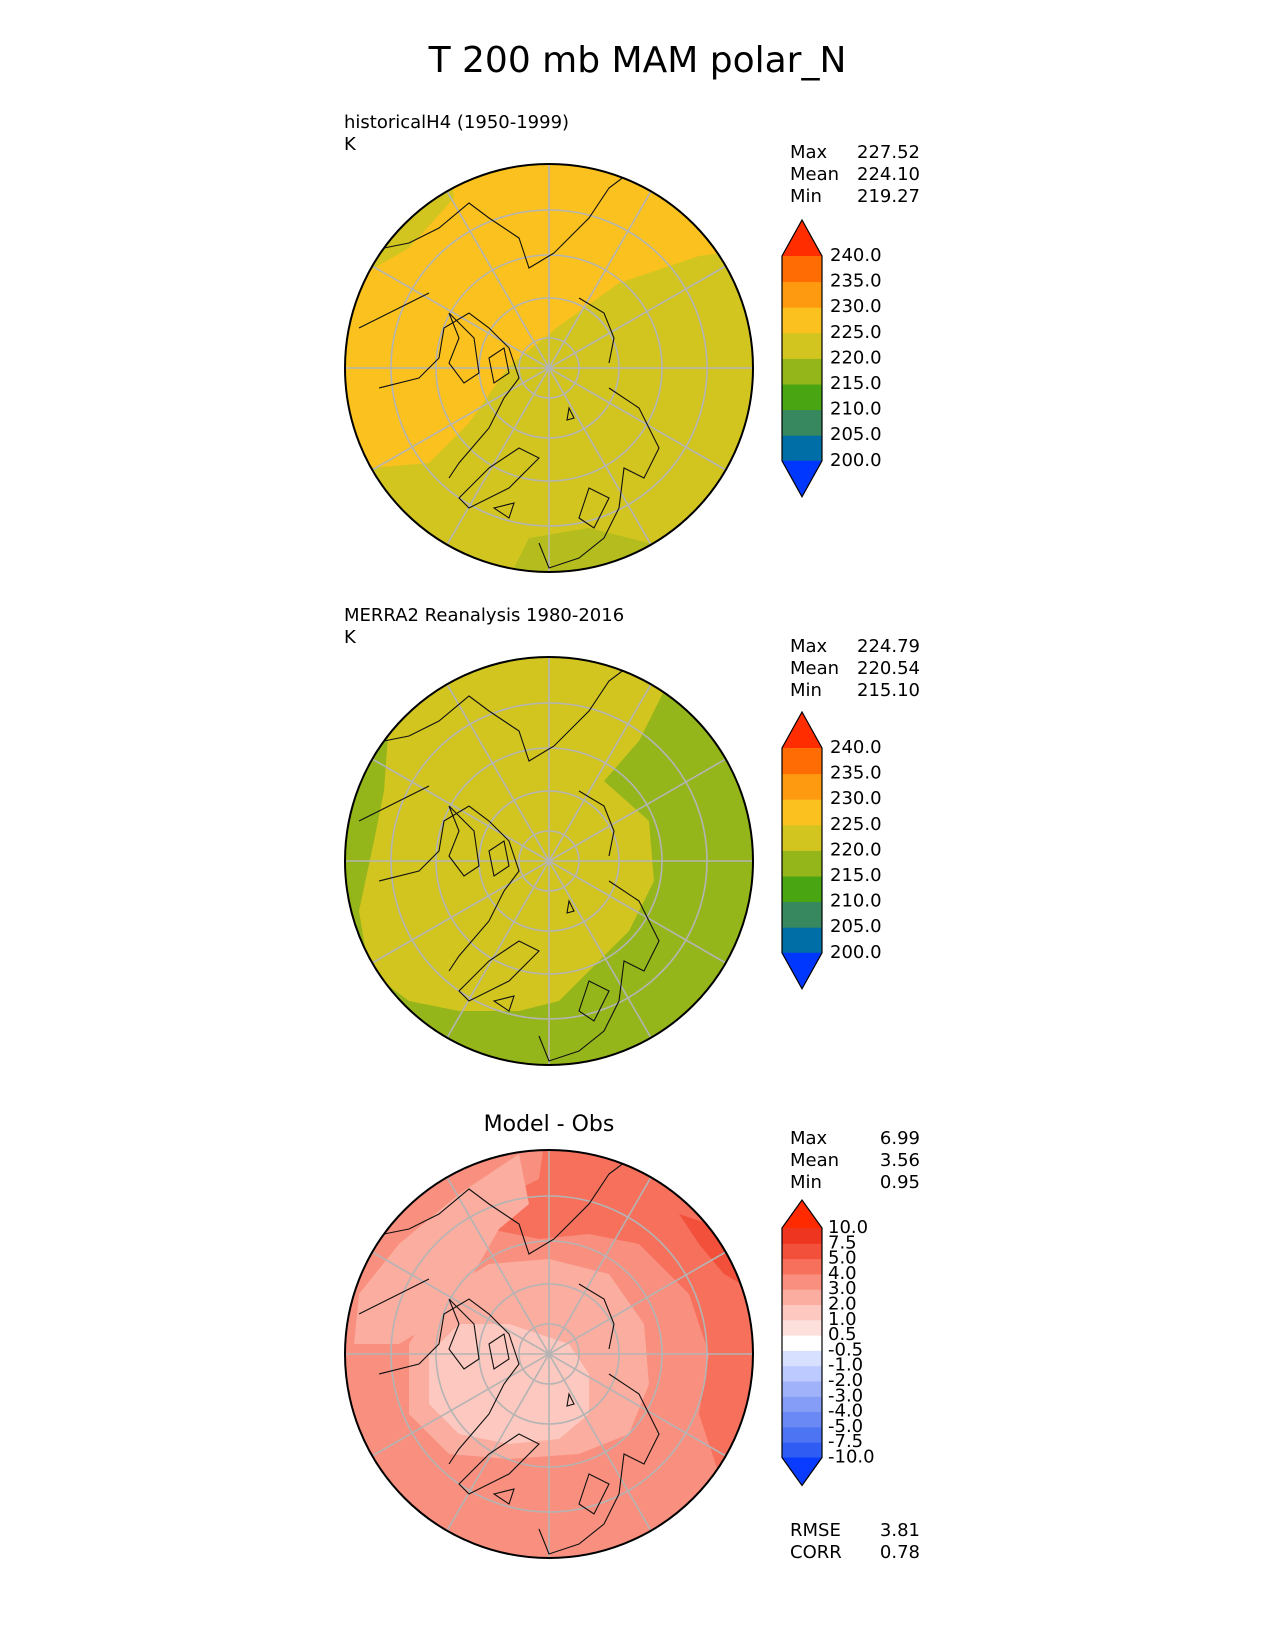 Image resolution: width=1275 pixels, height=1650 pixels. I want to click on stat-value: 220.54, so click(888, 668).